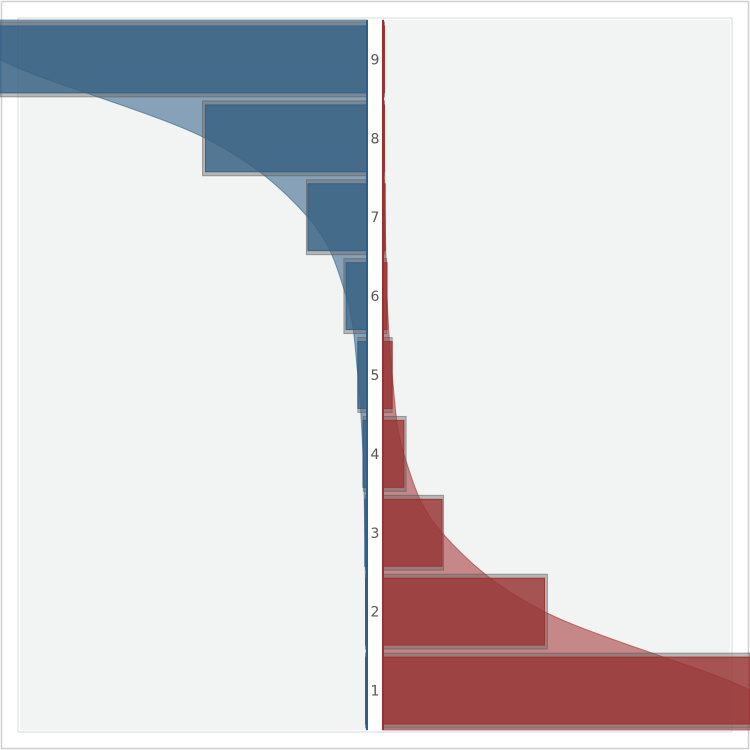 This screenshot has width=750, height=750. What do you see at coordinates (375, 455) in the screenshot?
I see `category-label-4: 4` at bounding box center [375, 455].